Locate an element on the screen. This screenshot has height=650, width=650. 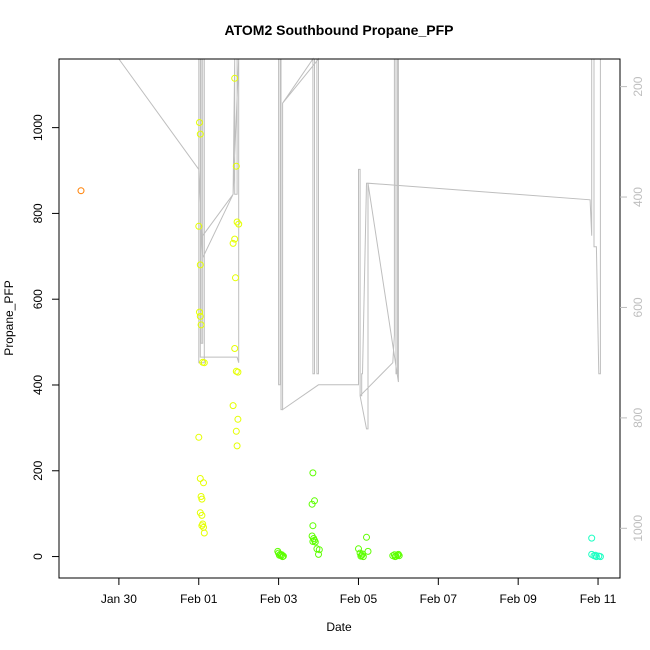
x-tick-label: Feb 05 is located at coordinates (359, 599).